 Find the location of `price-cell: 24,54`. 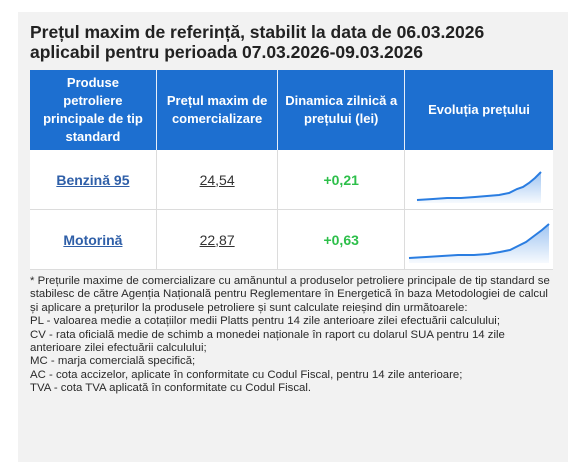

price-cell: 24,54 is located at coordinates (217, 180).